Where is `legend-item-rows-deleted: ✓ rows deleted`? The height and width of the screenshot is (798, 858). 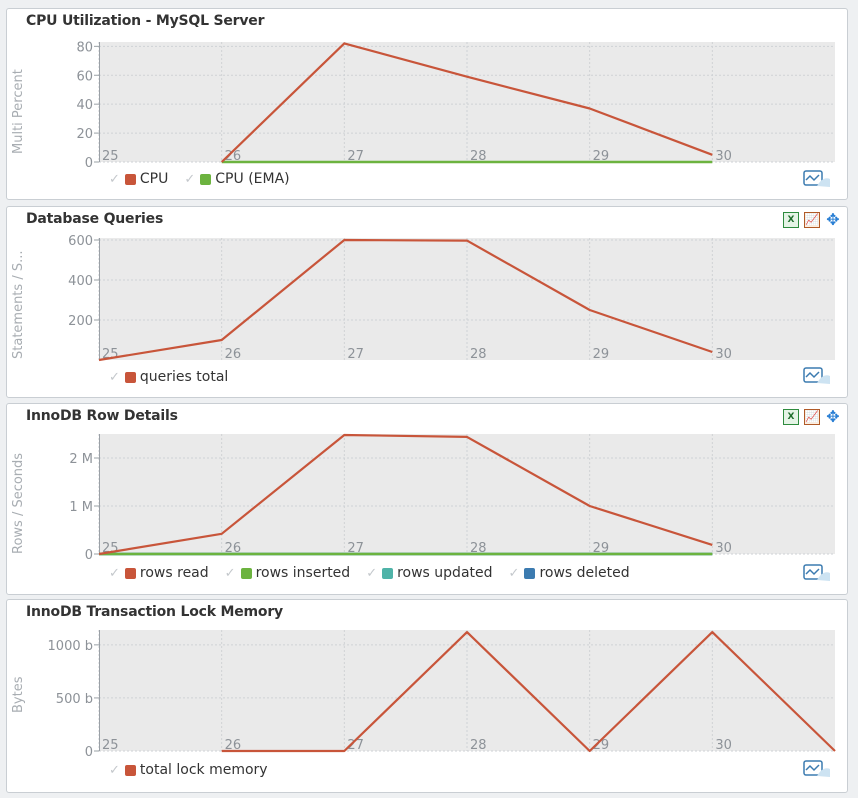
legend-item-rows-deleted: ✓ rows deleted is located at coordinates (569, 573).